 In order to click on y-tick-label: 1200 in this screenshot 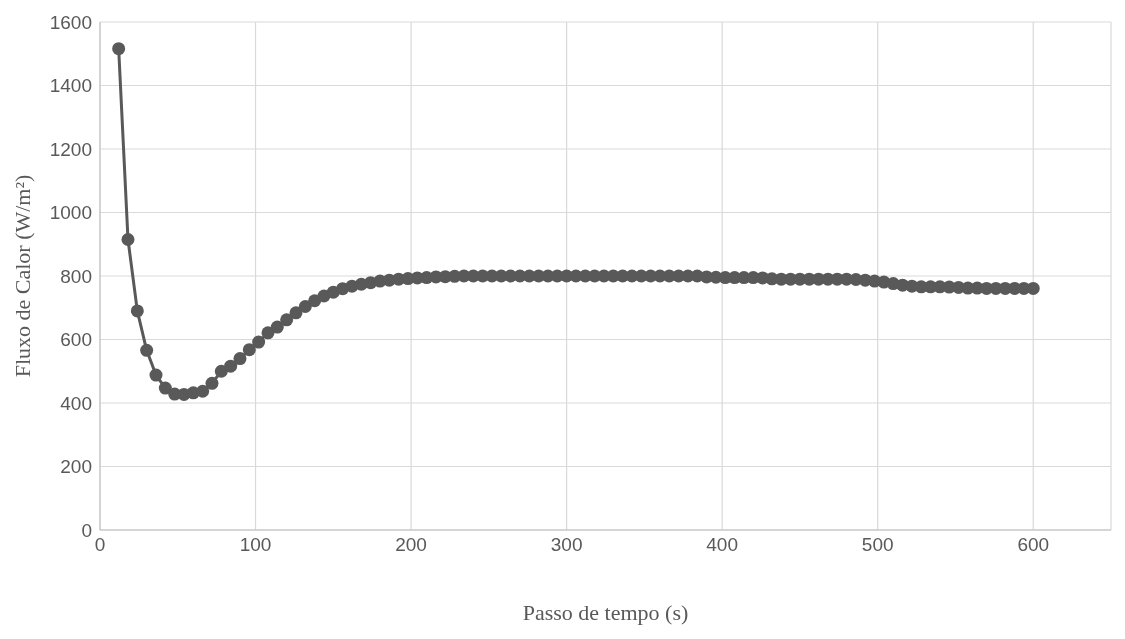, I will do `click(70, 149)`.